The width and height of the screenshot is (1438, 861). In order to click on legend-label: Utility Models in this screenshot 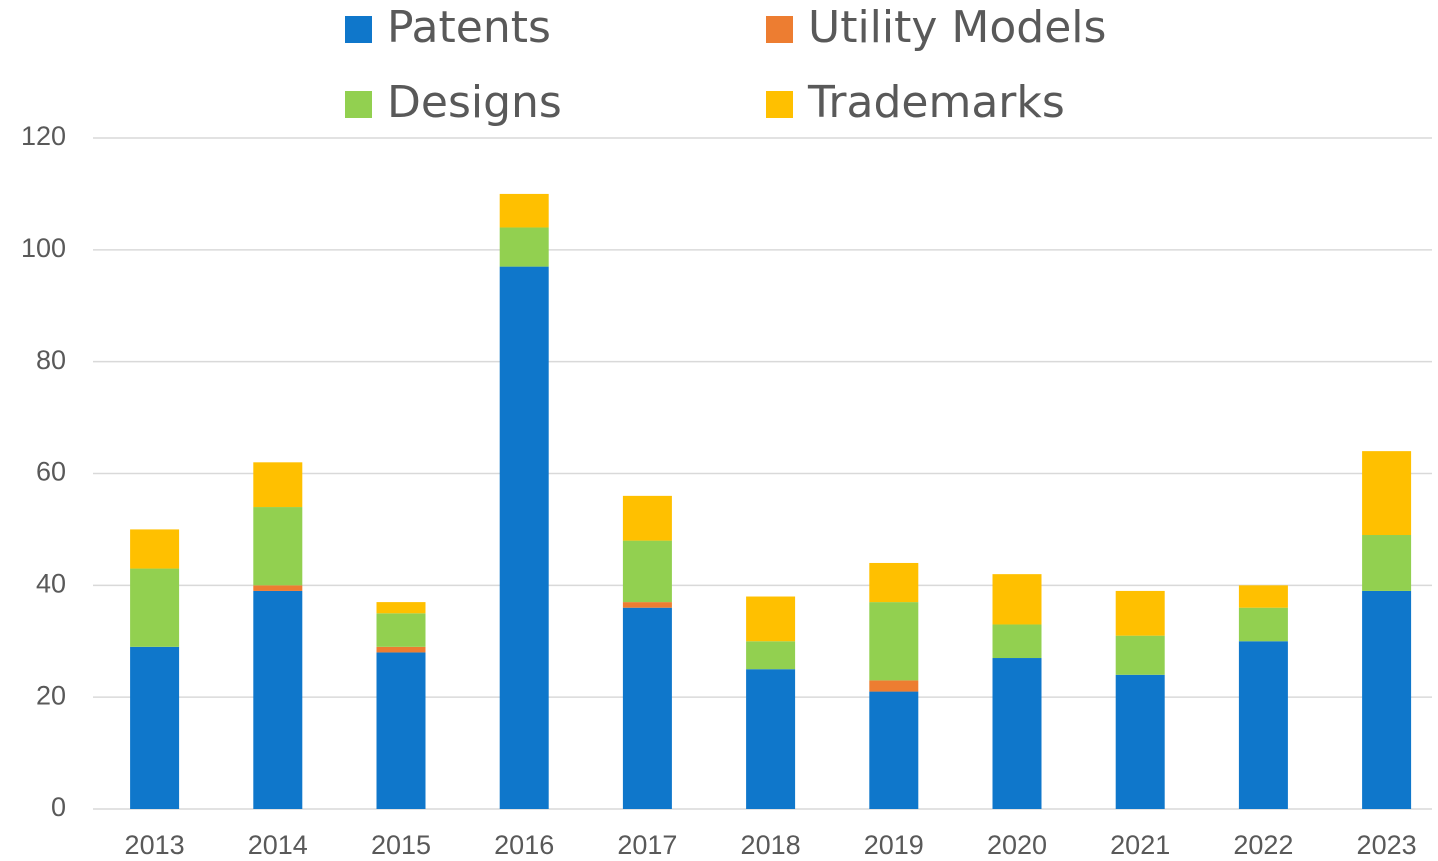, I will do `click(957, 27)`.